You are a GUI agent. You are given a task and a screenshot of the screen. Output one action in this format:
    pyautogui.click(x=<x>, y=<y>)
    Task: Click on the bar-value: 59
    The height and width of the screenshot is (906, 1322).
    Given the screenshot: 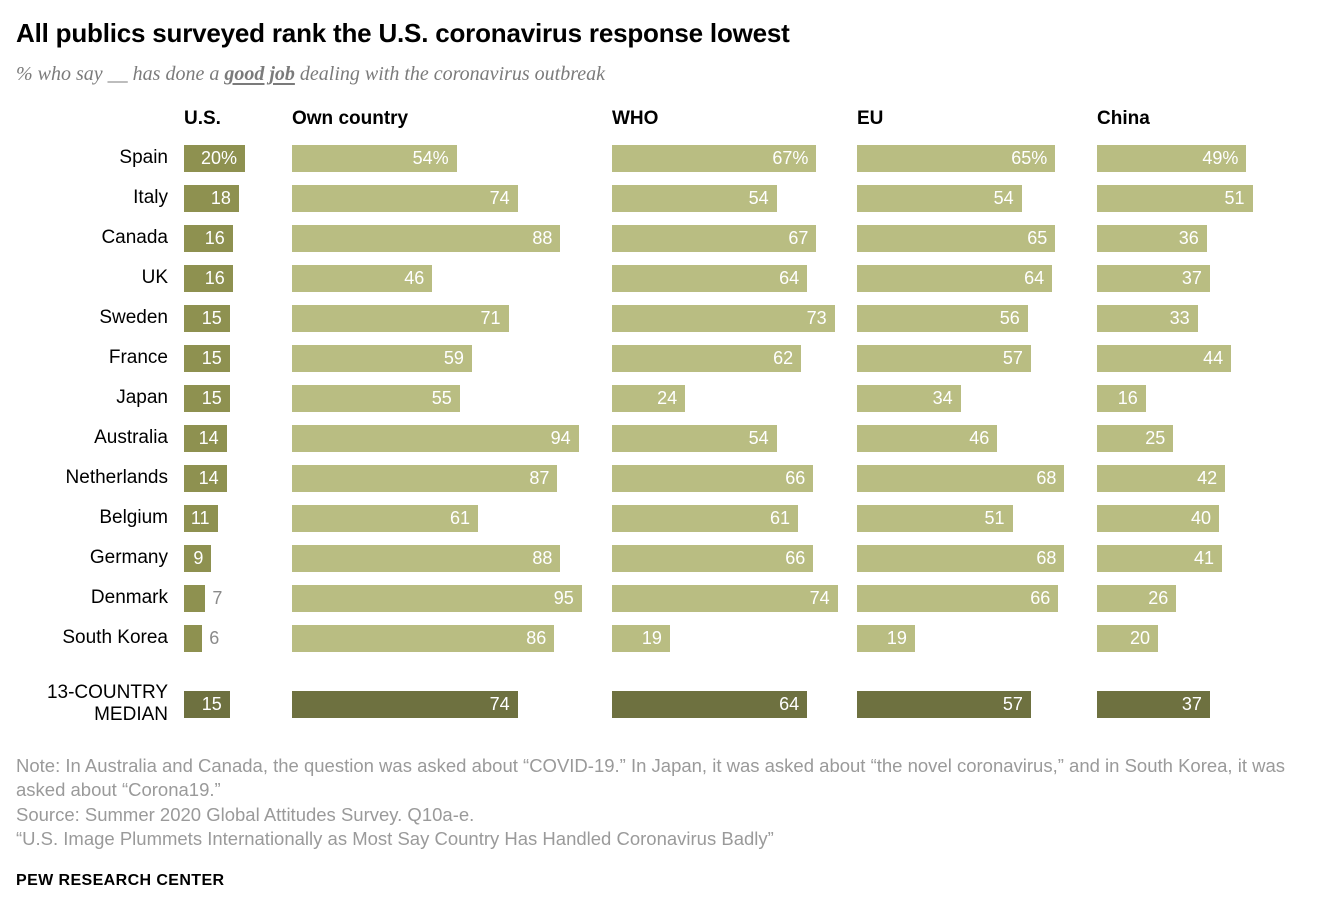 What is the action you would take?
    pyautogui.click(x=453, y=357)
    